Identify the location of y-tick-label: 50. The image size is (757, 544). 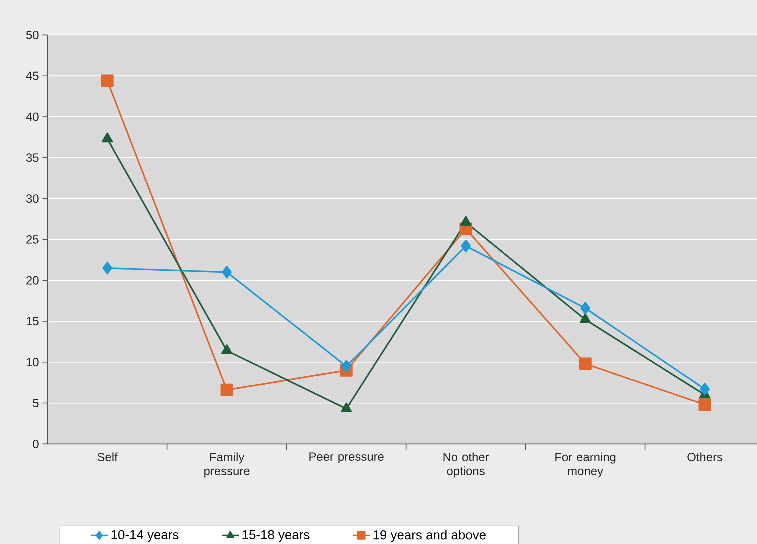
(32, 35).